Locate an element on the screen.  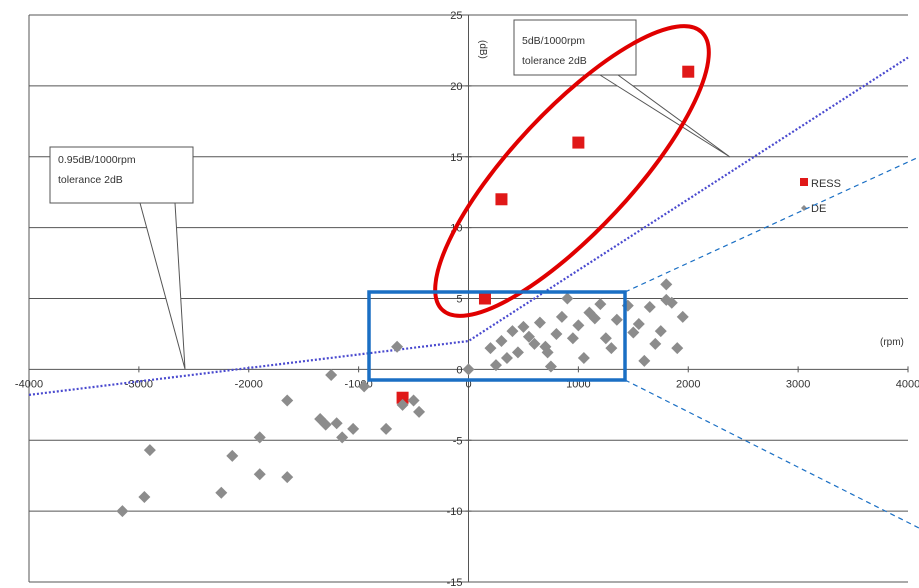
legend-swatch-de is located at coordinates (804, 208).